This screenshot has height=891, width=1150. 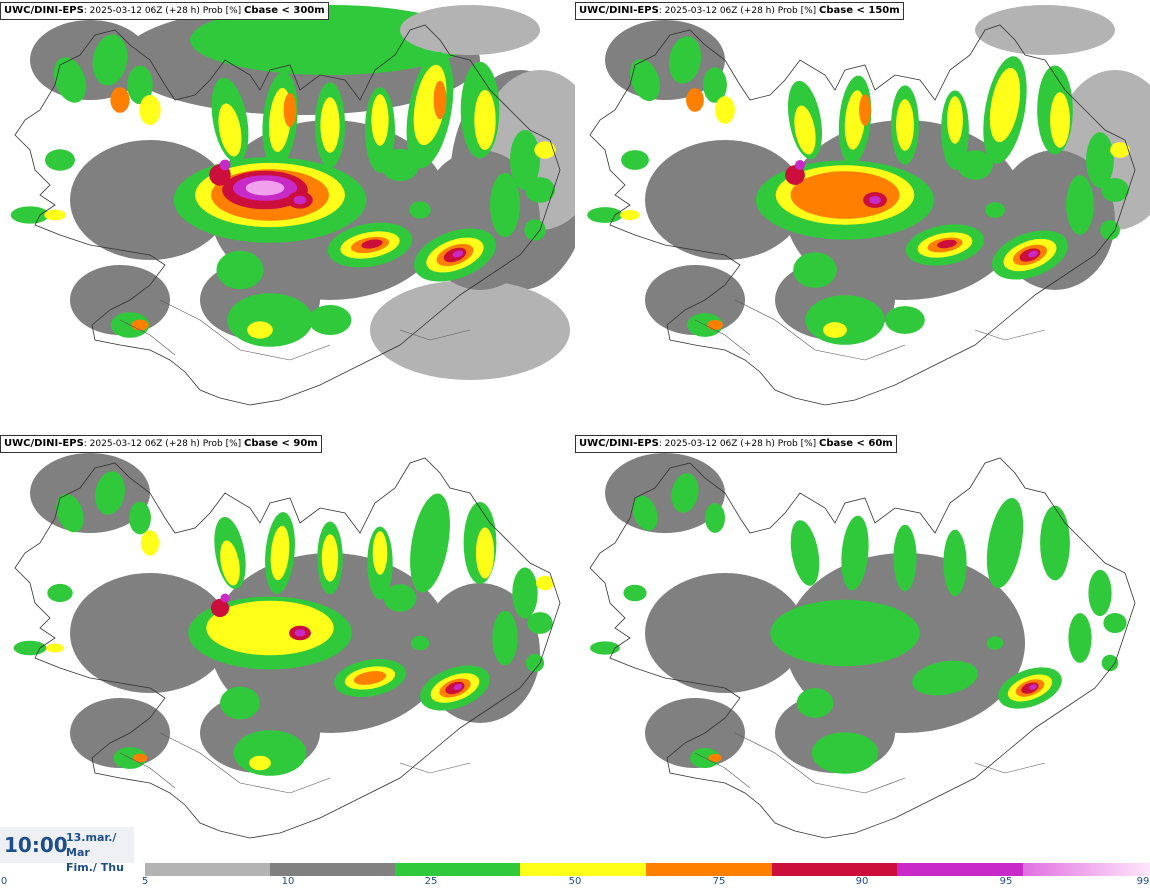 What do you see at coordinates (862, 881) in the screenshot?
I see `colorbar-tick-label: 90` at bounding box center [862, 881].